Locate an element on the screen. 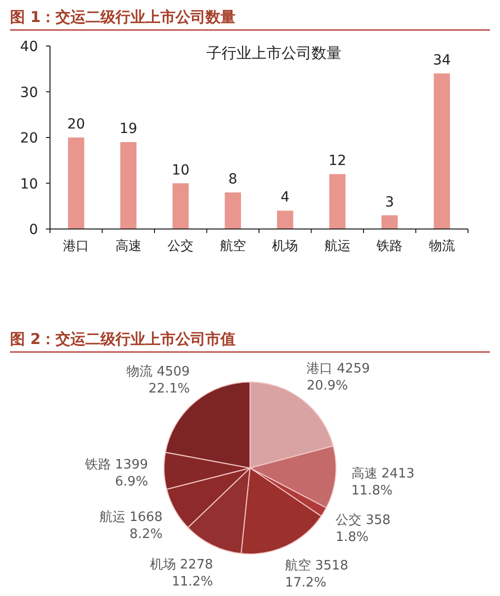 This screenshot has width=500, height=596. x-tick-label: 港口 is located at coordinates (76, 246).